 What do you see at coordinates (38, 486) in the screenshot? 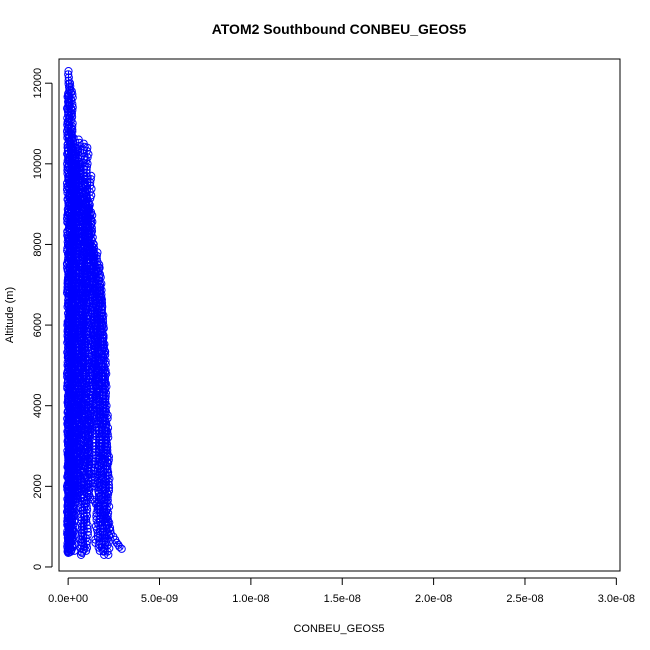
I see `y-tick-label: 2000` at bounding box center [38, 486].